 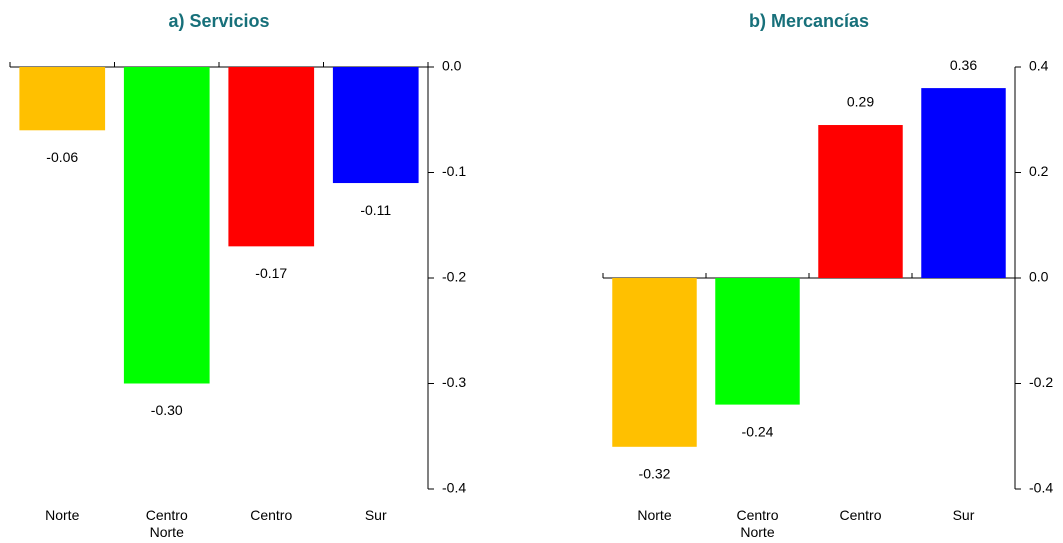 I want to click on y-tick-label: 0.2, so click(x=1039, y=171).